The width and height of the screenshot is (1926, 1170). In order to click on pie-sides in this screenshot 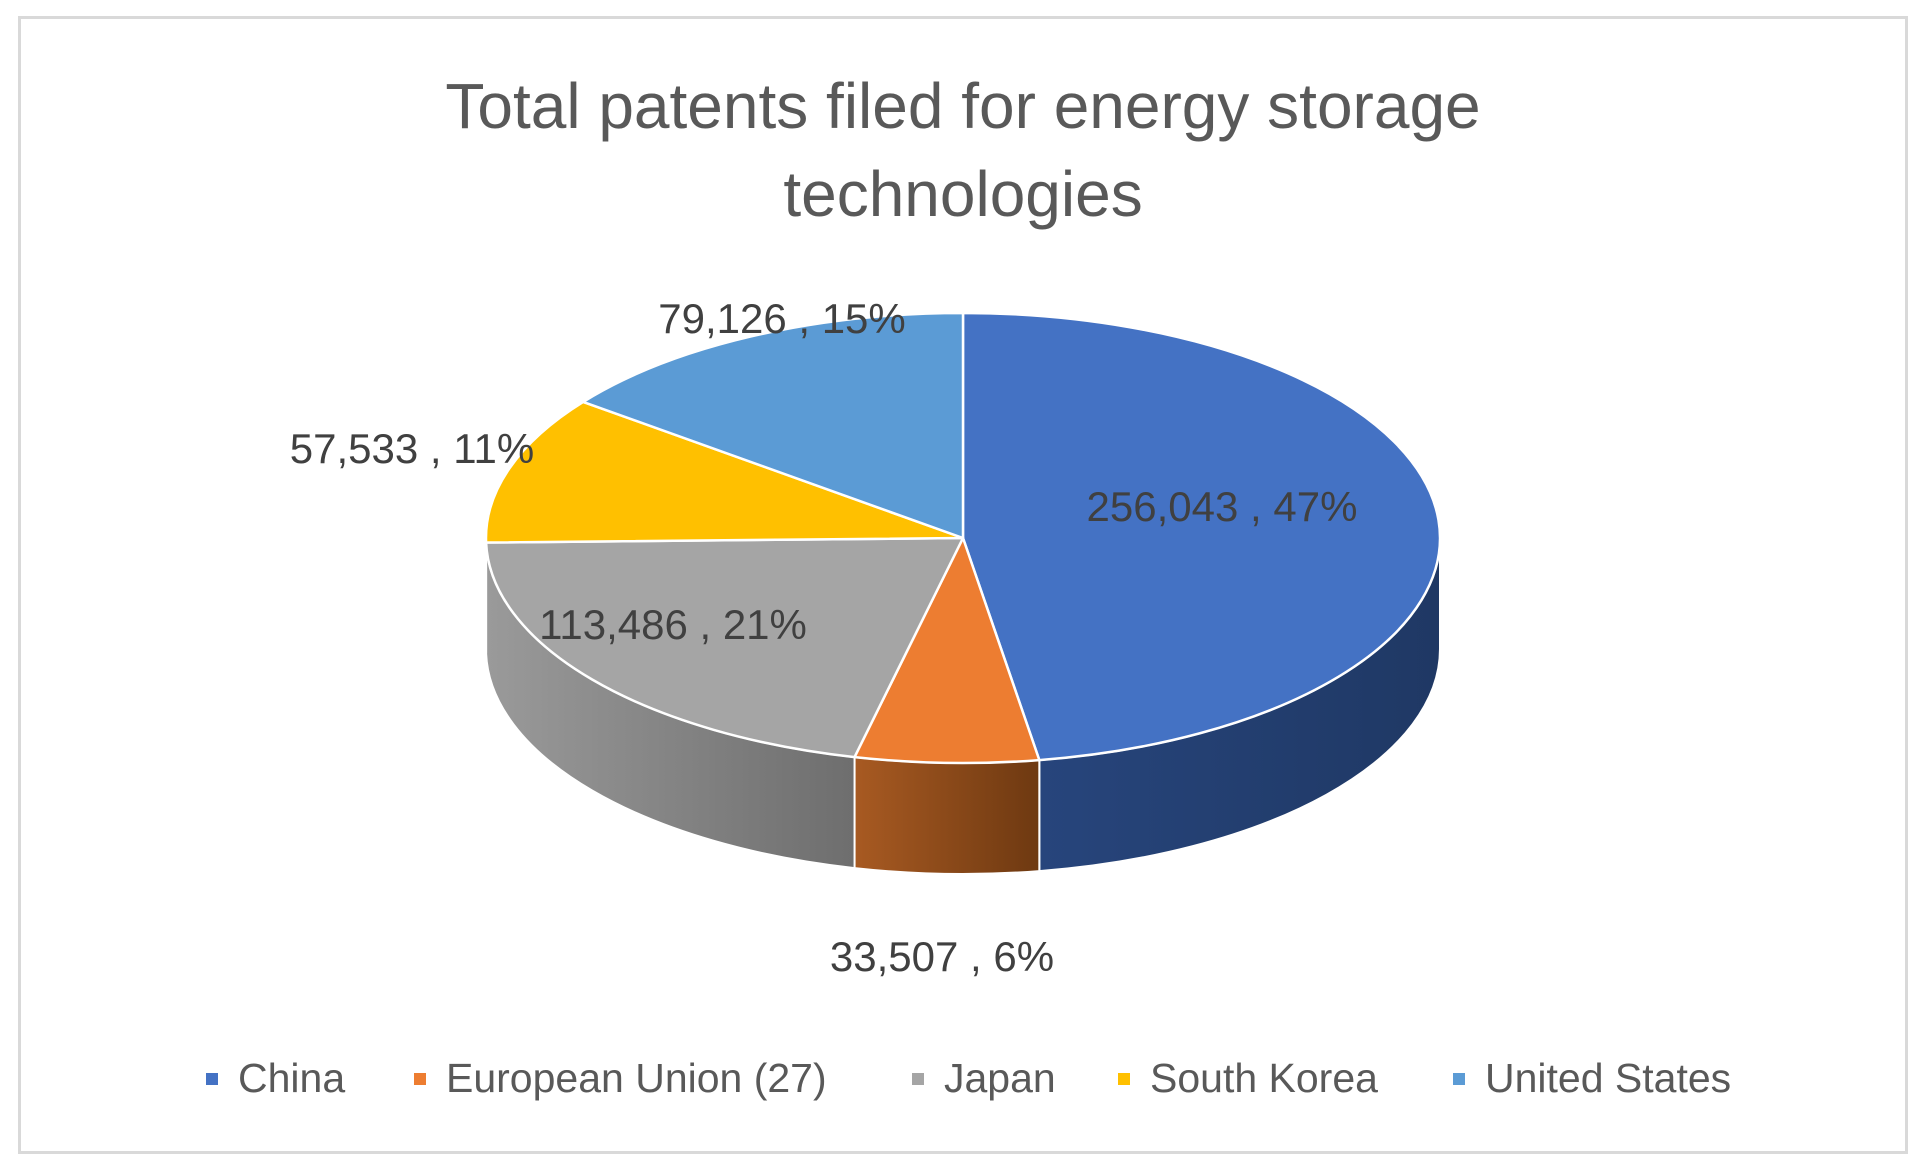, I will do `click(962, 706)`.